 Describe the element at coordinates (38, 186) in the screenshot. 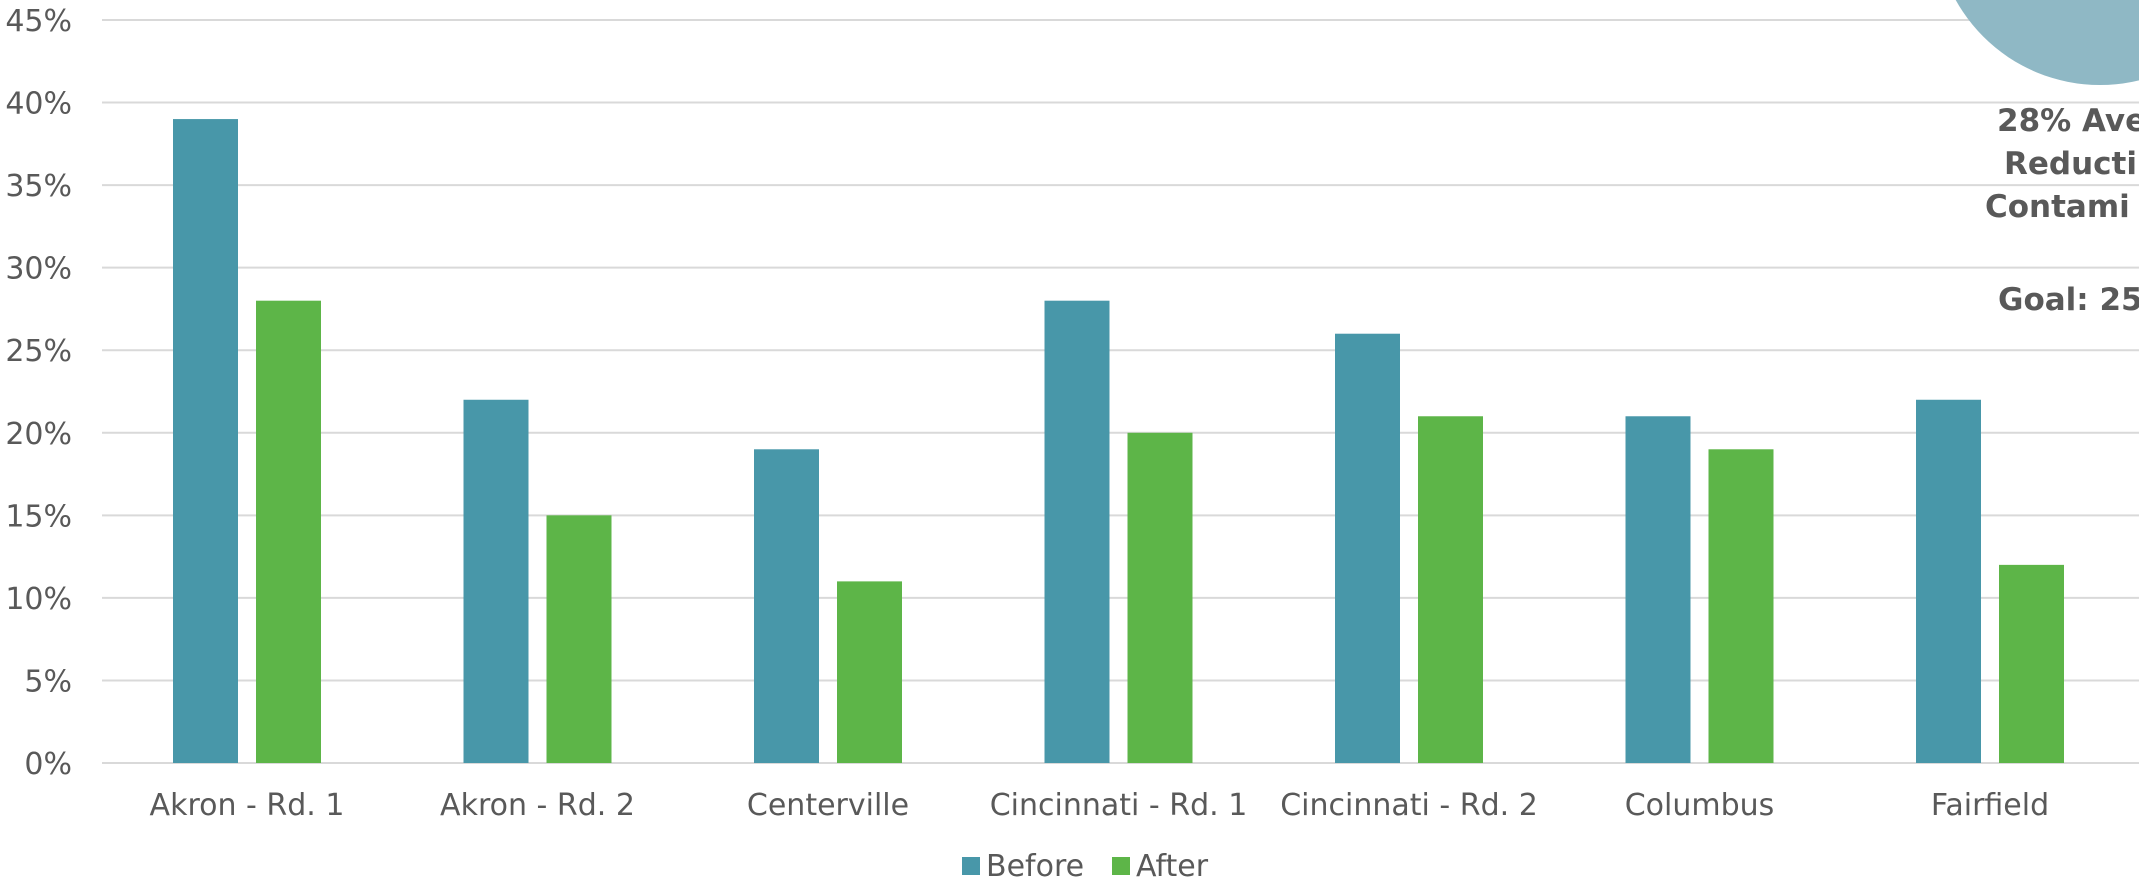

I see `y-tick-label: 35%` at that location.